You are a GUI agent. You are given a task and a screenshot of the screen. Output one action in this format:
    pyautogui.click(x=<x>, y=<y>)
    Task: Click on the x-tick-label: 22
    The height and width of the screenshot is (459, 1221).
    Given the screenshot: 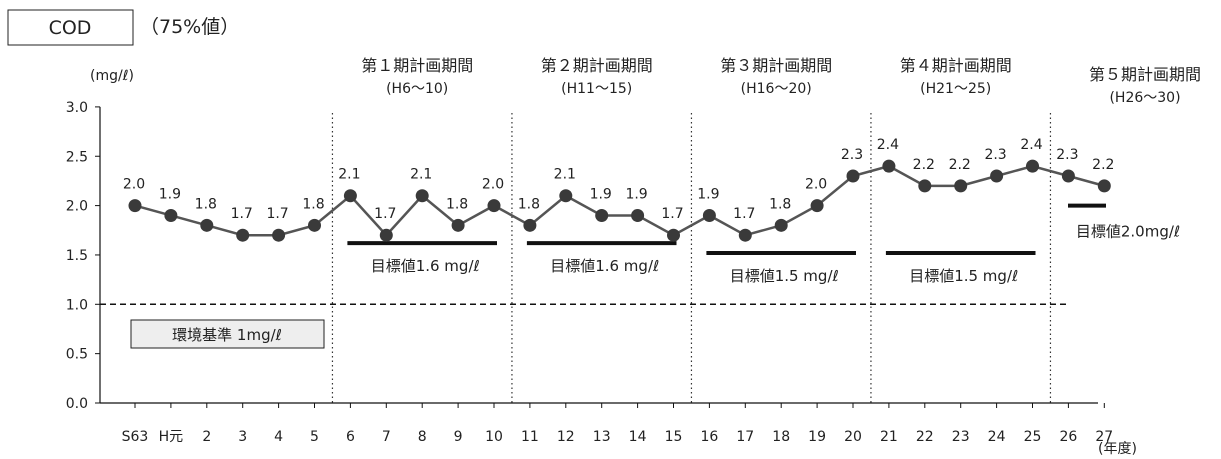 What is the action you would take?
    pyautogui.click(x=925, y=437)
    